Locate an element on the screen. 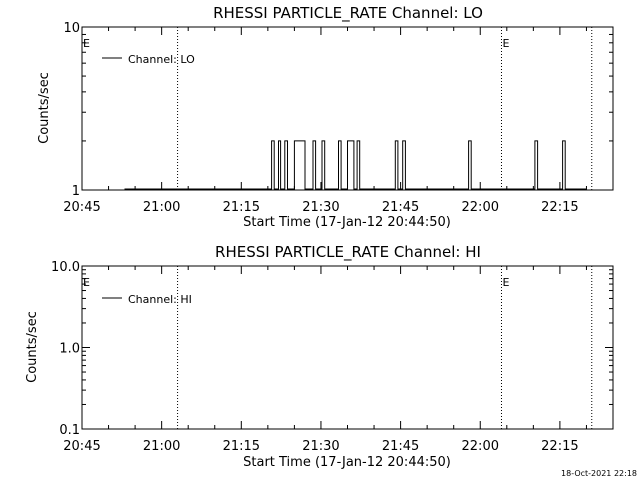  legend-label-lo: Channel: LO is located at coordinates (161, 59).